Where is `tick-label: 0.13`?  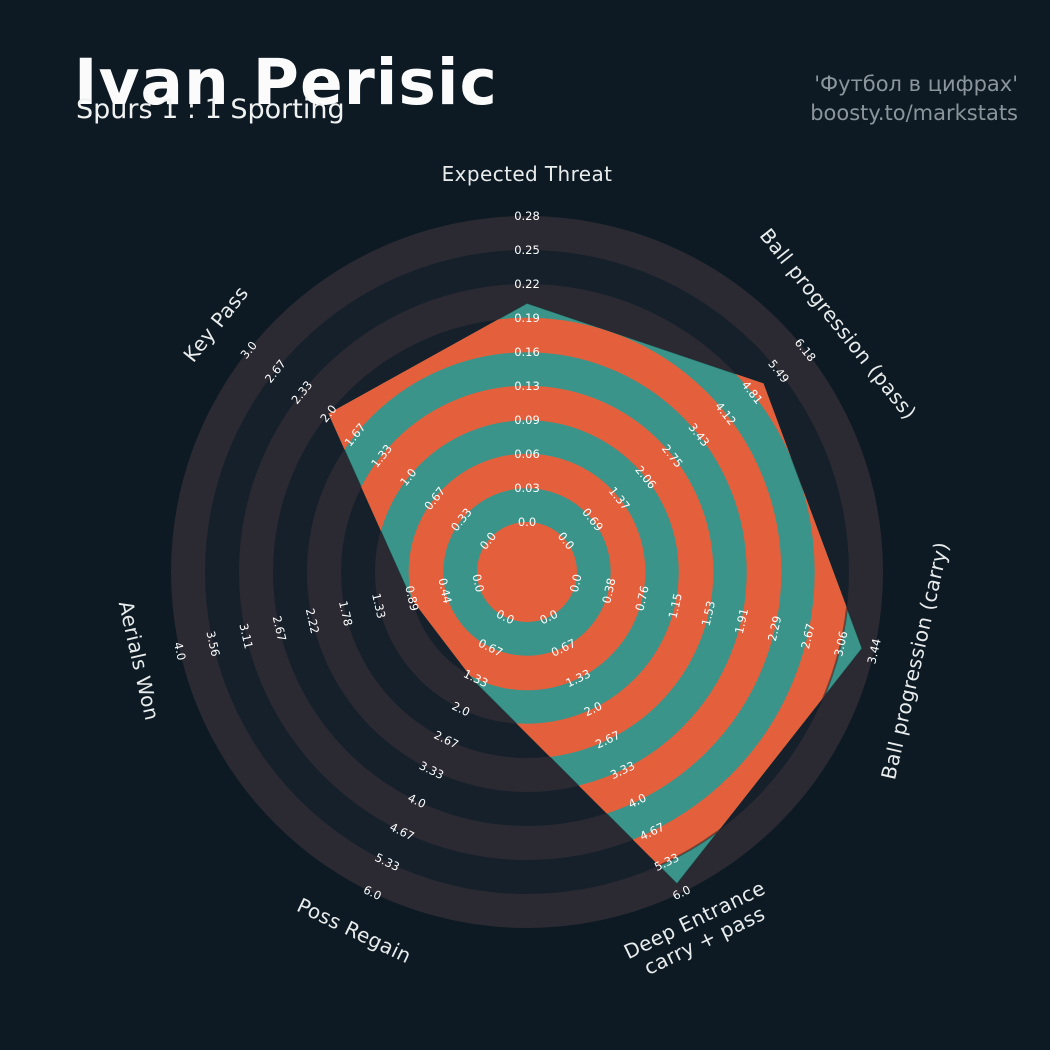
tick-label: 0.13 is located at coordinates (527, 386).